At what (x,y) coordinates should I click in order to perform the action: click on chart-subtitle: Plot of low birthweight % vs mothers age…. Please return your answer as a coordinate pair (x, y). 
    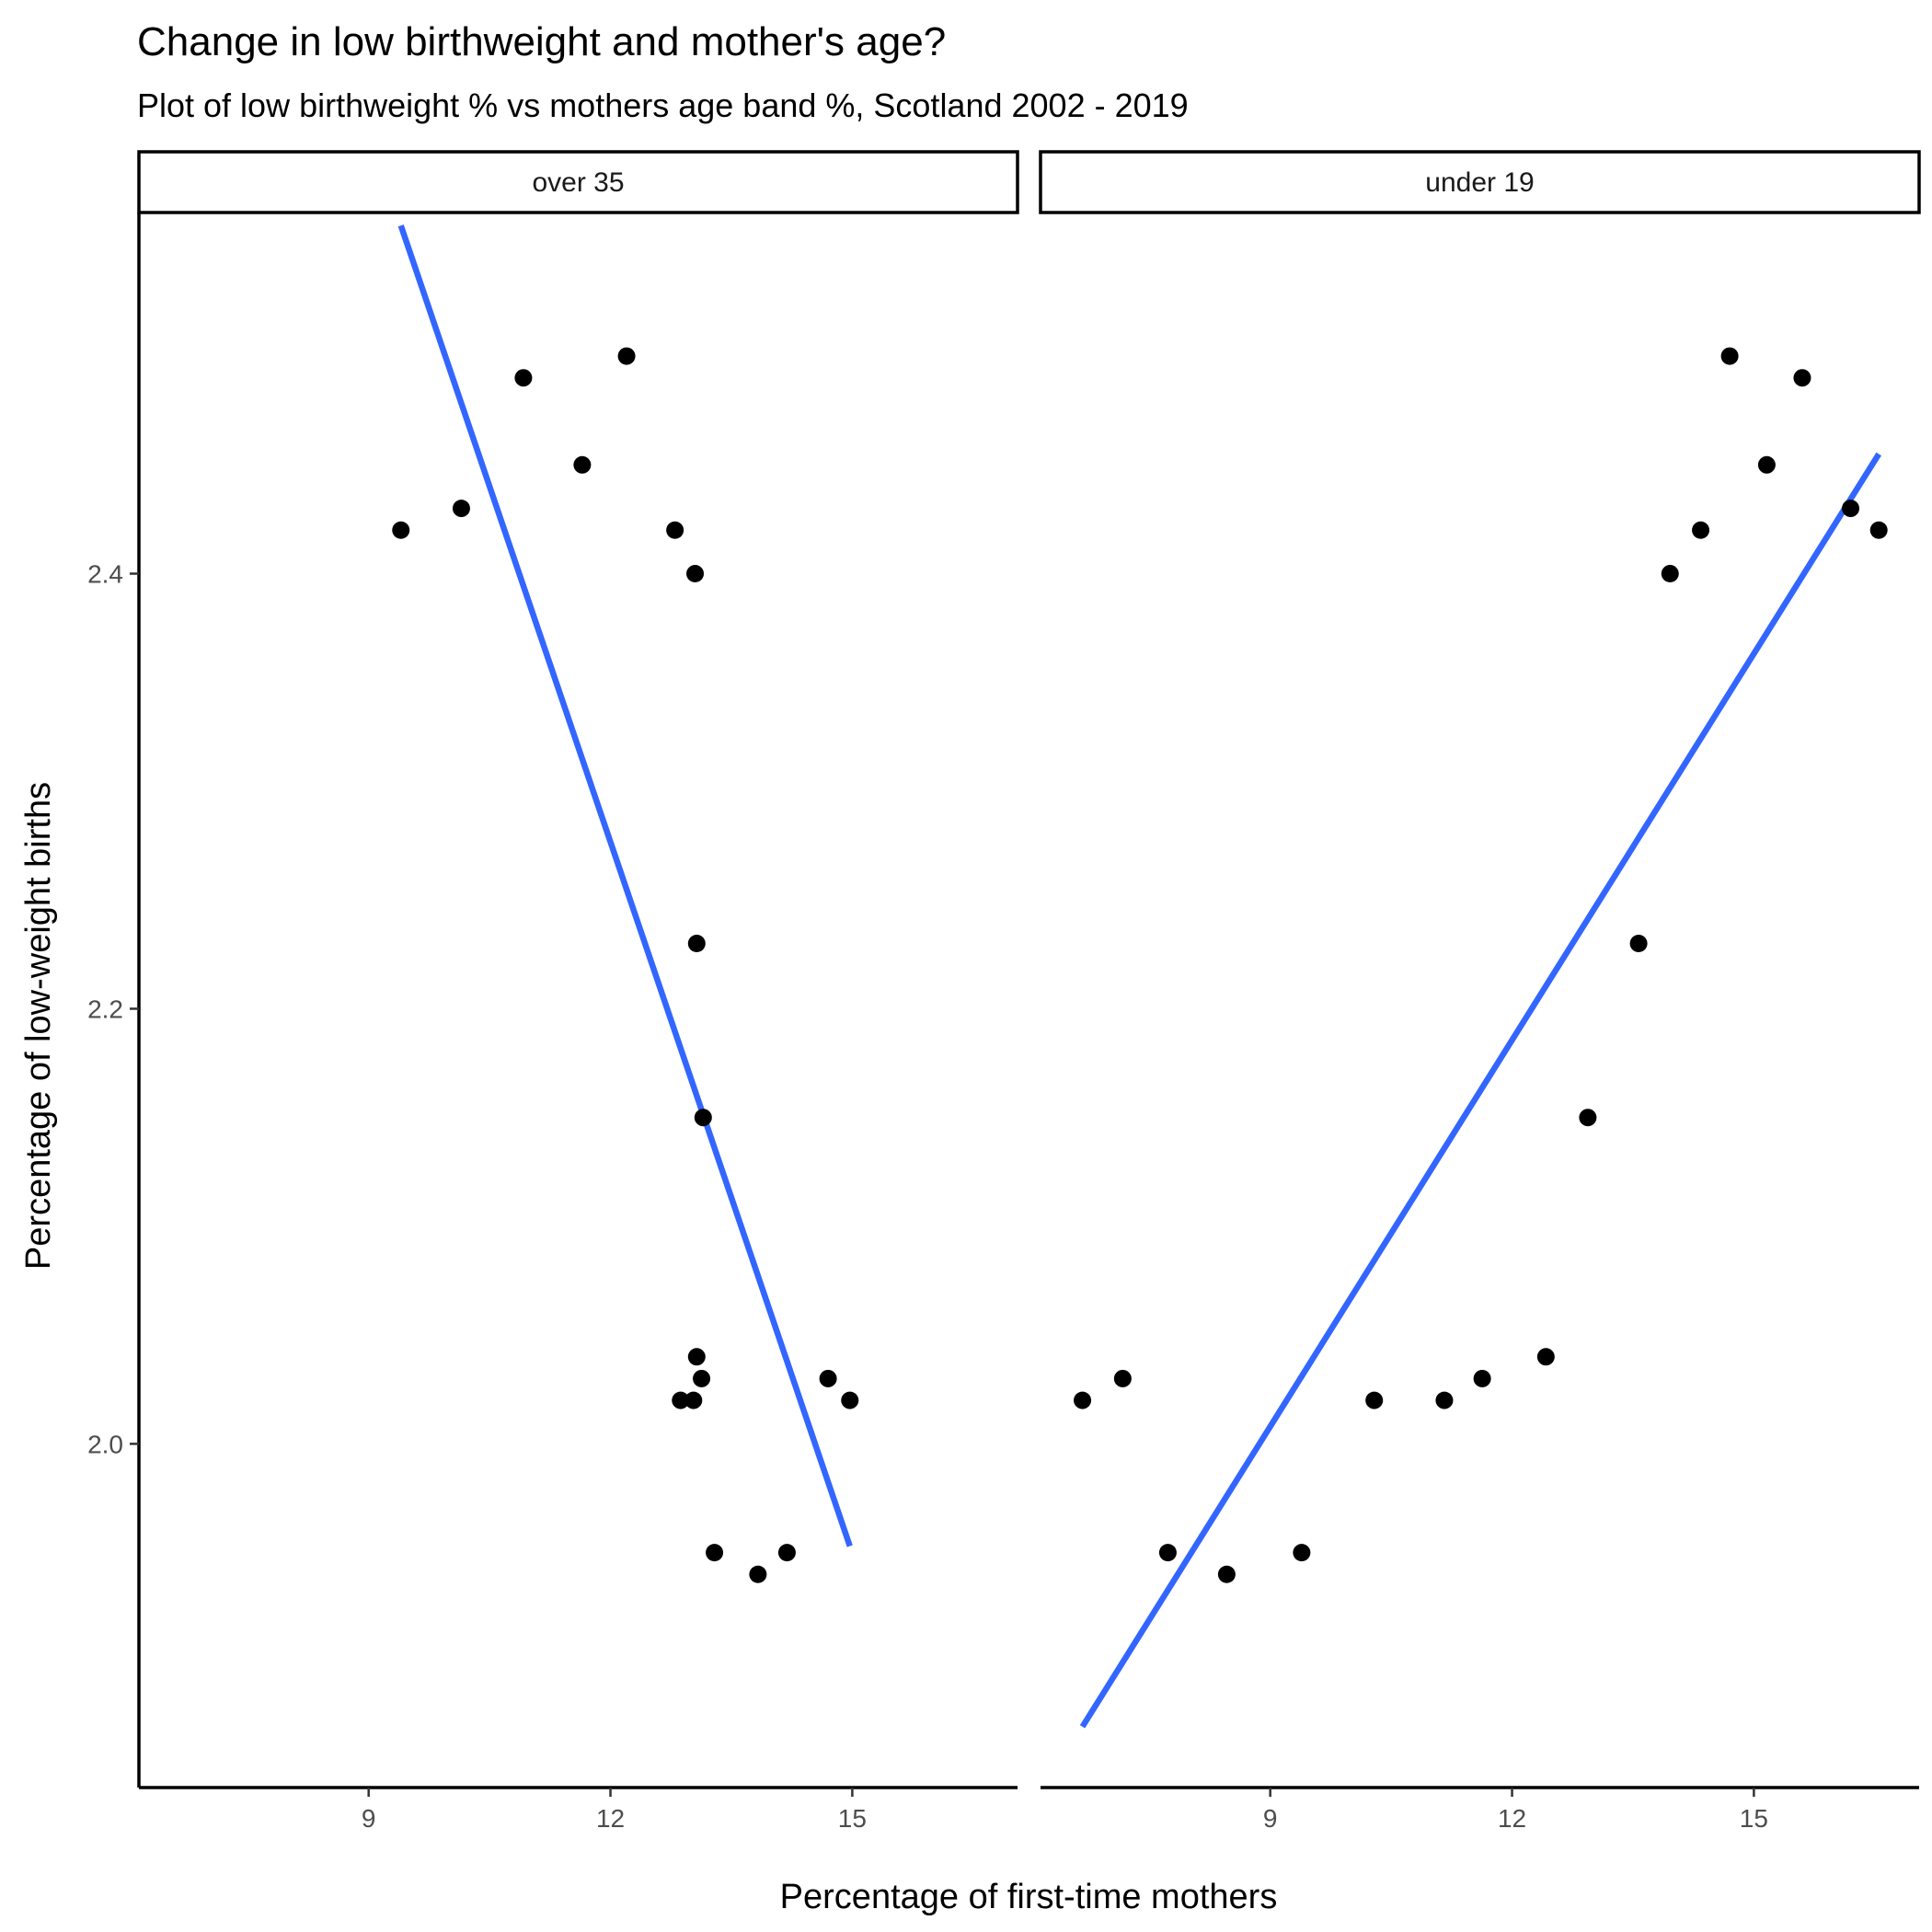
    Looking at the image, I should click on (663, 105).